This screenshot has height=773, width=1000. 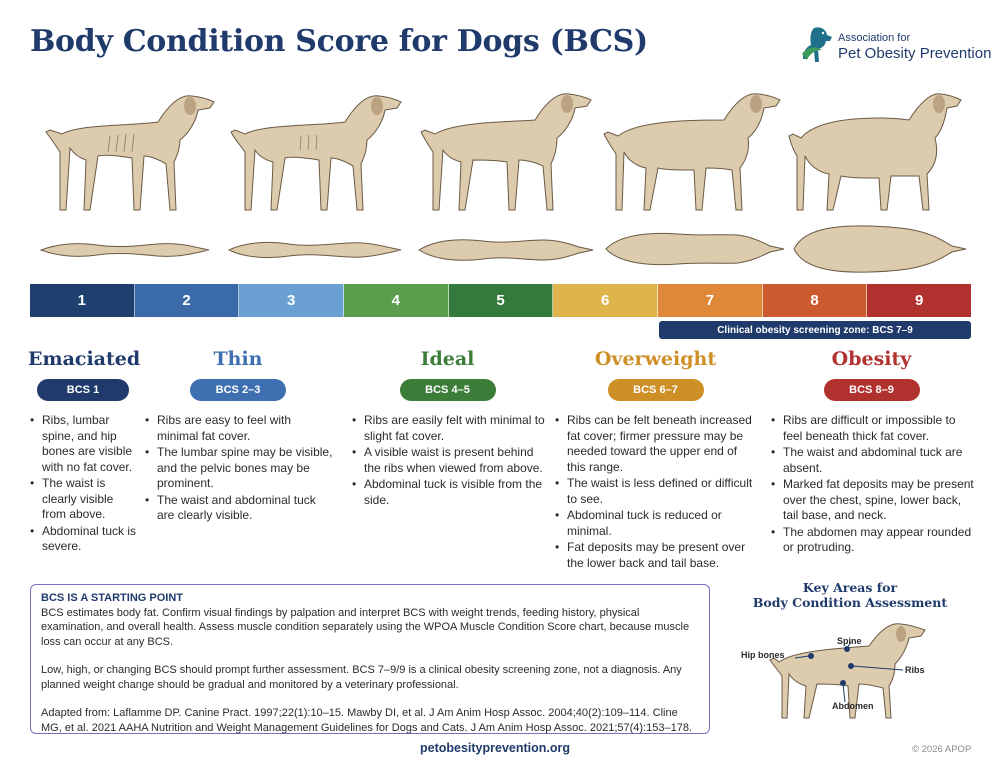 What do you see at coordinates (238, 359) in the screenshot?
I see `category-title: Thin` at bounding box center [238, 359].